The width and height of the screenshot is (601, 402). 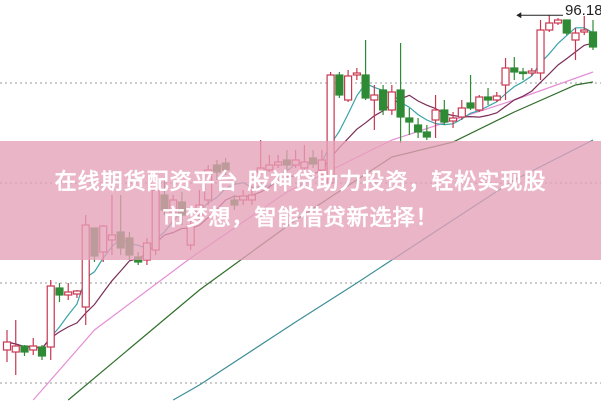 I want to click on max-price-label: 96.18, so click(x=583, y=10).